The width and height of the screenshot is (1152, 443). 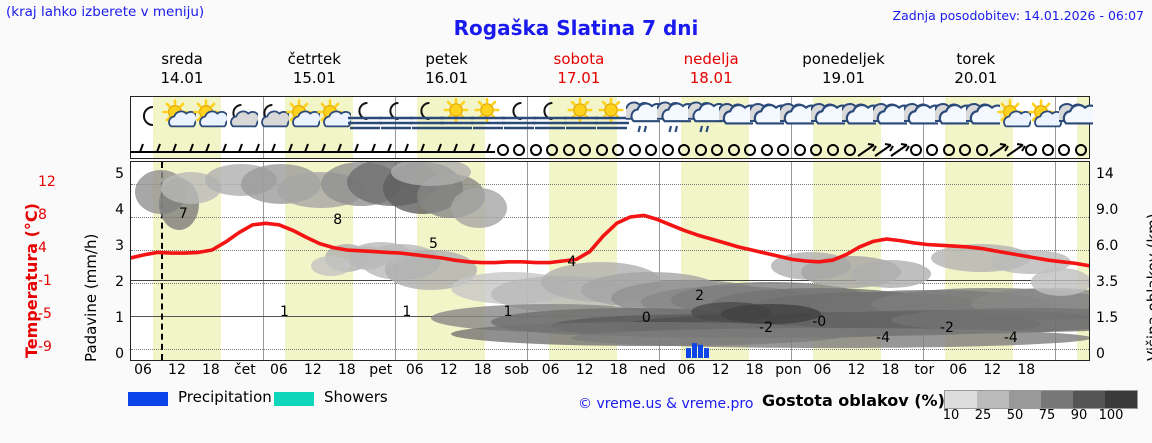 What do you see at coordinates (704, 118) in the screenshot?
I see `weather-icon-cloud-drizzle` at bounding box center [704, 118].